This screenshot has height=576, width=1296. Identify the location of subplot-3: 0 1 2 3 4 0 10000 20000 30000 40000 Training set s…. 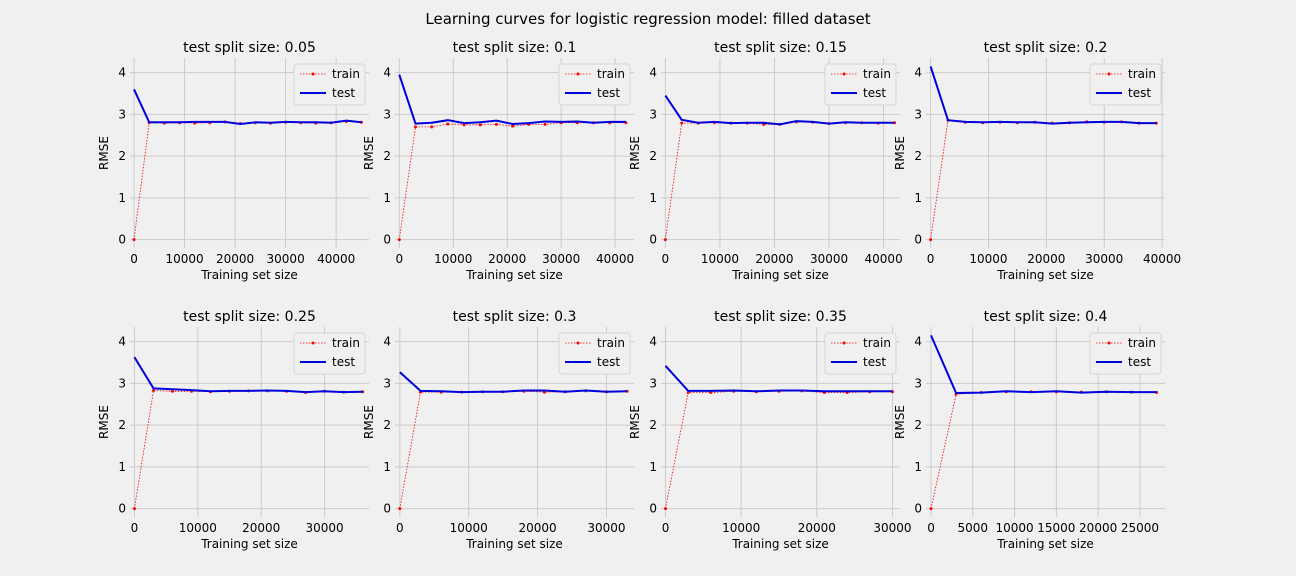
(765, 161).